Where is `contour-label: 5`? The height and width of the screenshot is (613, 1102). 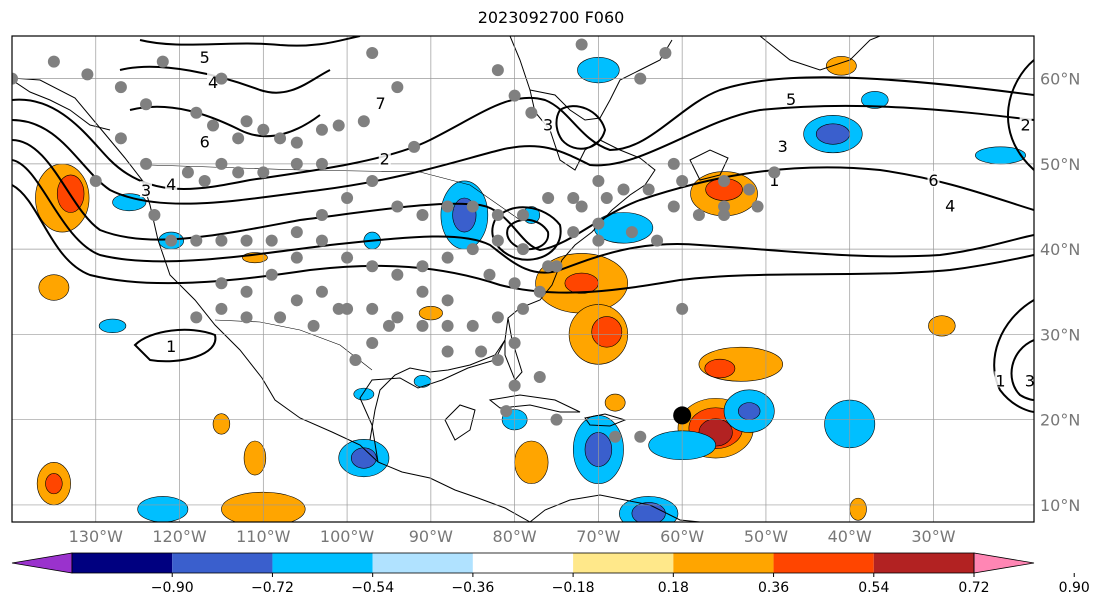
contour-label: 5 is located at coordinates (791, 99).